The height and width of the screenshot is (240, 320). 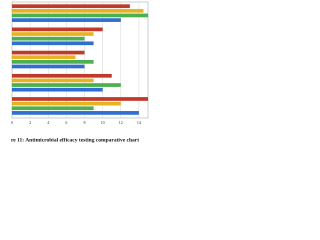 What do you see at coordinates (30, 122) in the screenshot?
I see `x-tick-label: 2` at bounding box center [30, 122].